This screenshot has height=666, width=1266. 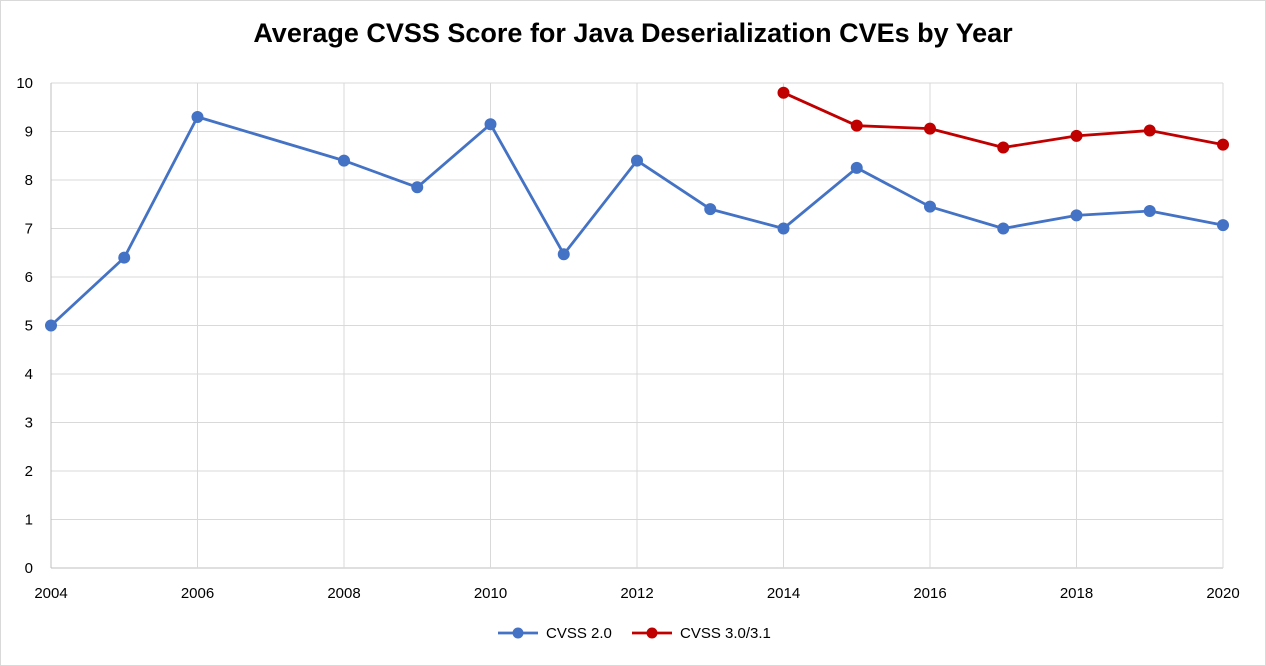 I want to click on x-tick-label: 2014, so click(x=783, y=593).